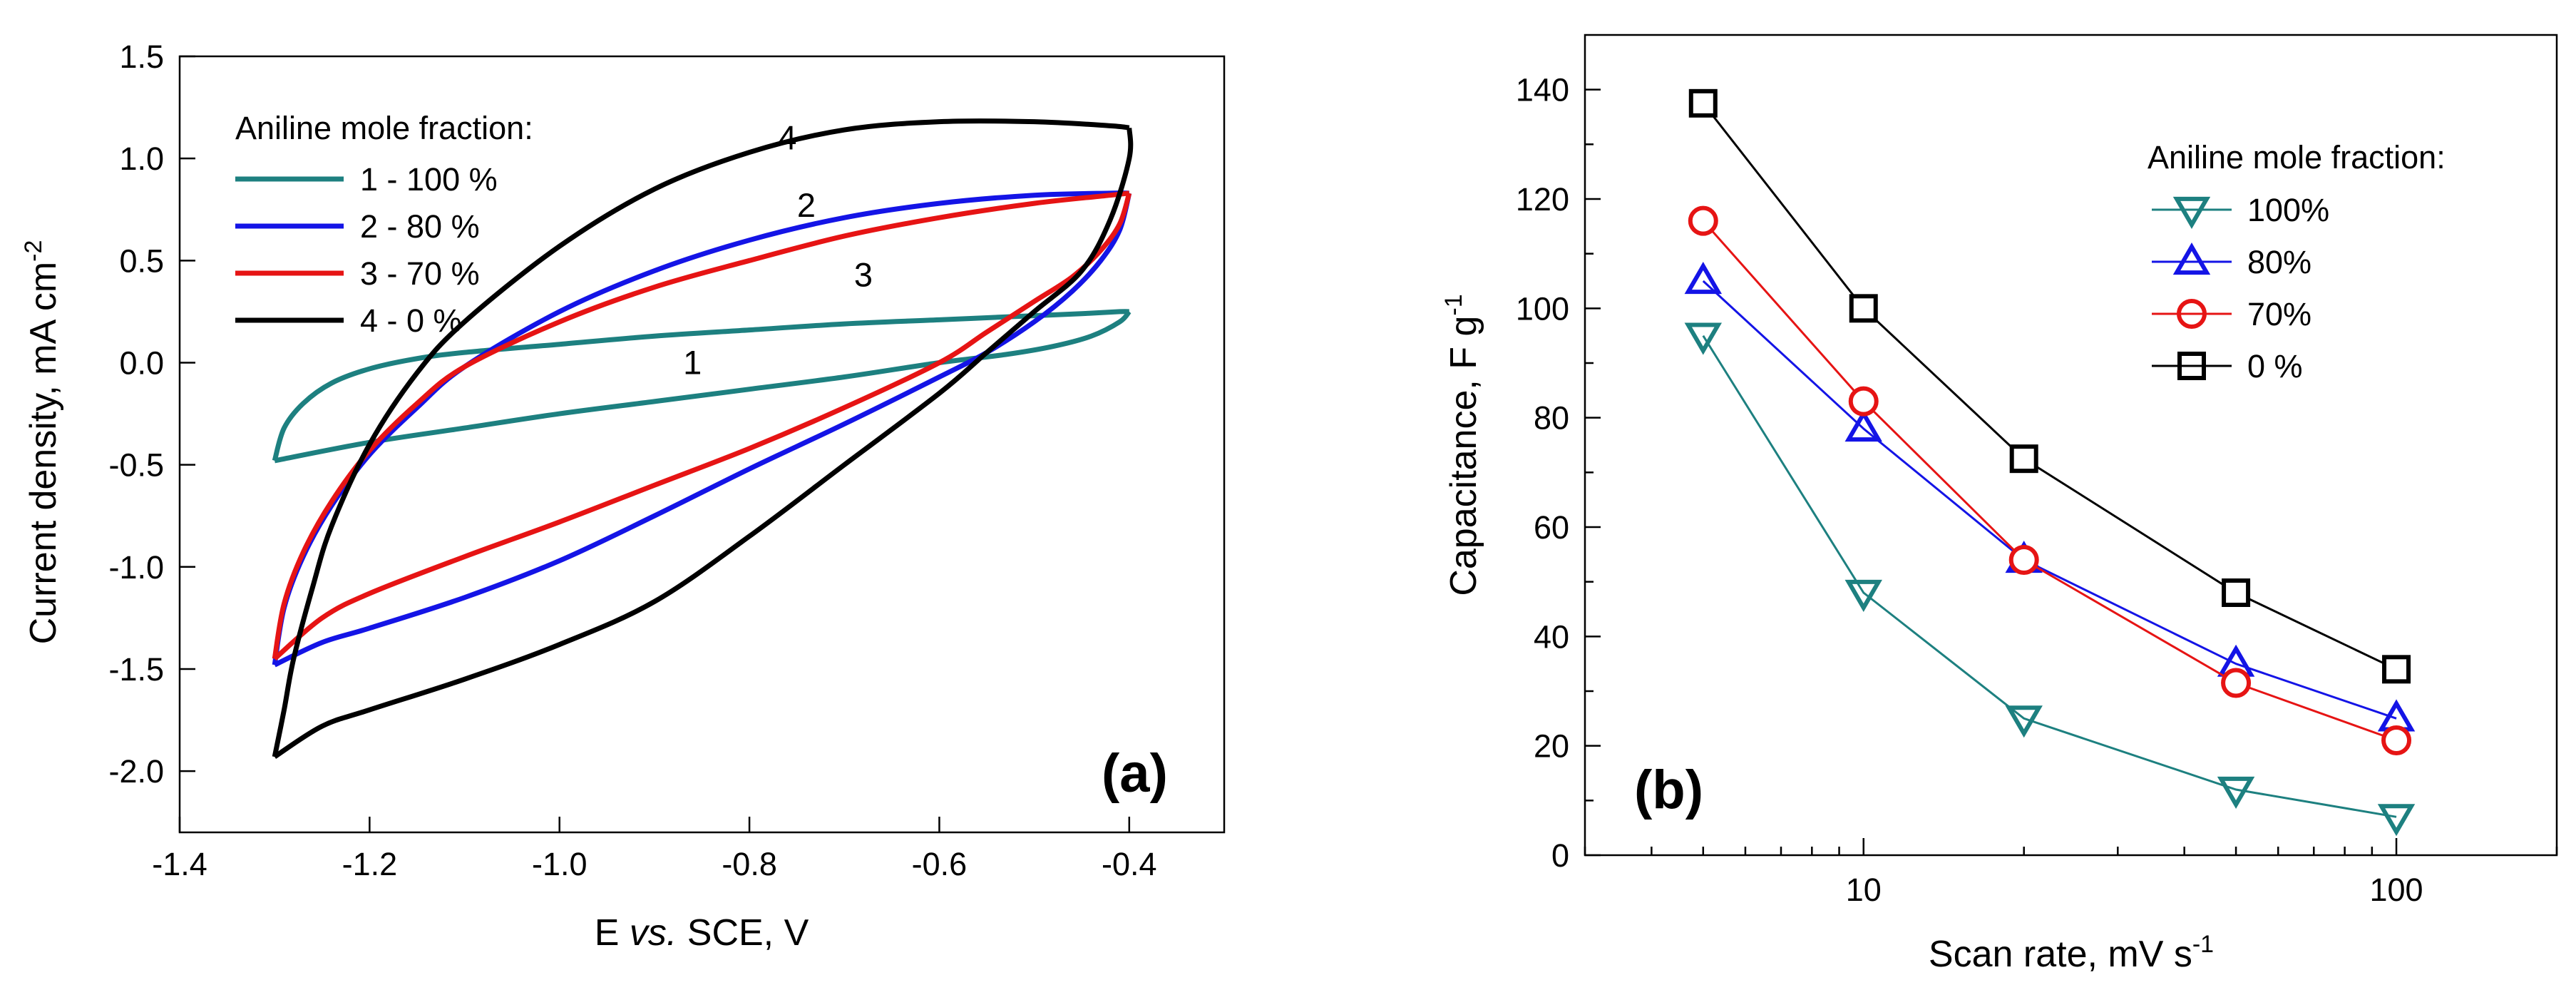 The width and height of the screenshot is (2576, 985). What do you see at coordinates (1560, 856) in the screenshot?
I see `chart-b-y-tick-label: 0` at bounding box center [1560, 856].